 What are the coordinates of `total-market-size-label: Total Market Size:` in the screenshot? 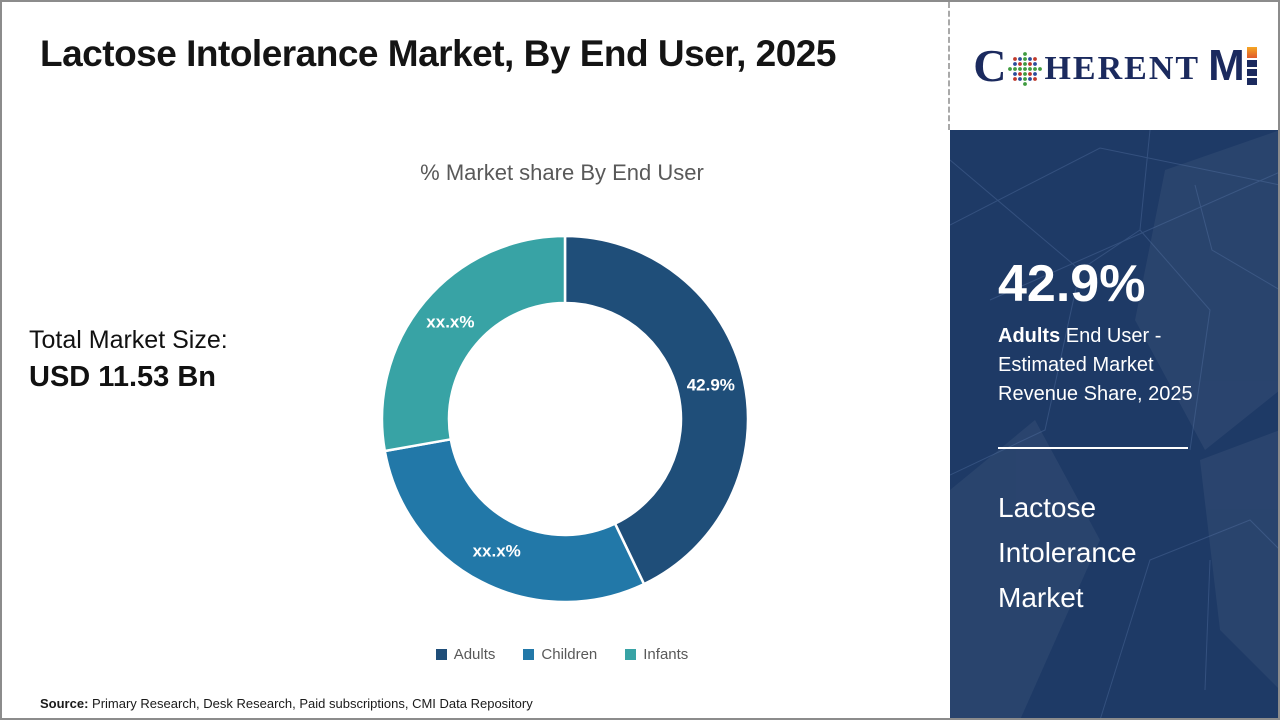 It's located at (128, 340).